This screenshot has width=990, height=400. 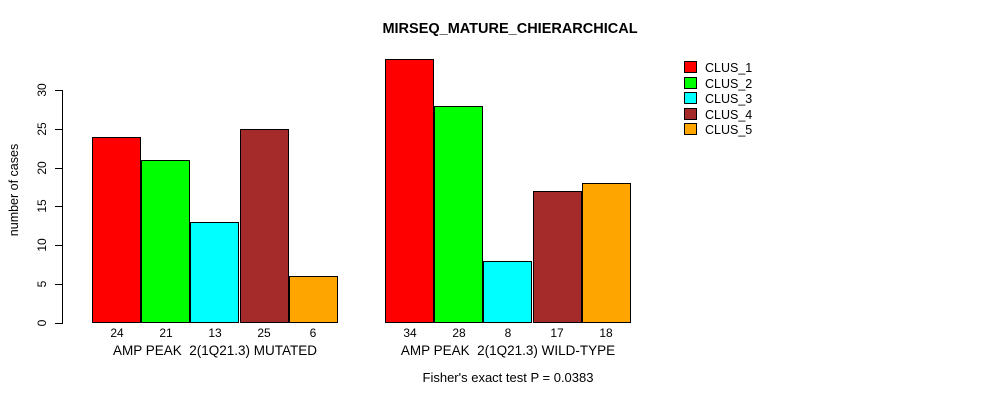 What do you see at coordinates (729, 68) in the screenshot?
I see `legend-label-clus_1: CLUS_1` at bounding box center [729, 68].